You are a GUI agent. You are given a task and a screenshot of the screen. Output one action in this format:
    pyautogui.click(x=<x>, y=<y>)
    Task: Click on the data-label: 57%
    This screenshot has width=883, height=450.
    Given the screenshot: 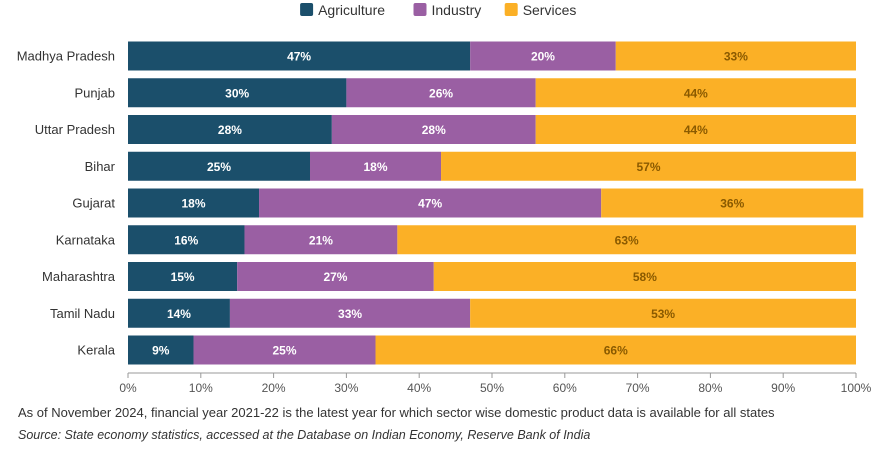 What is the action you would take?
    pyautogui.click(x=649, y=167)
    